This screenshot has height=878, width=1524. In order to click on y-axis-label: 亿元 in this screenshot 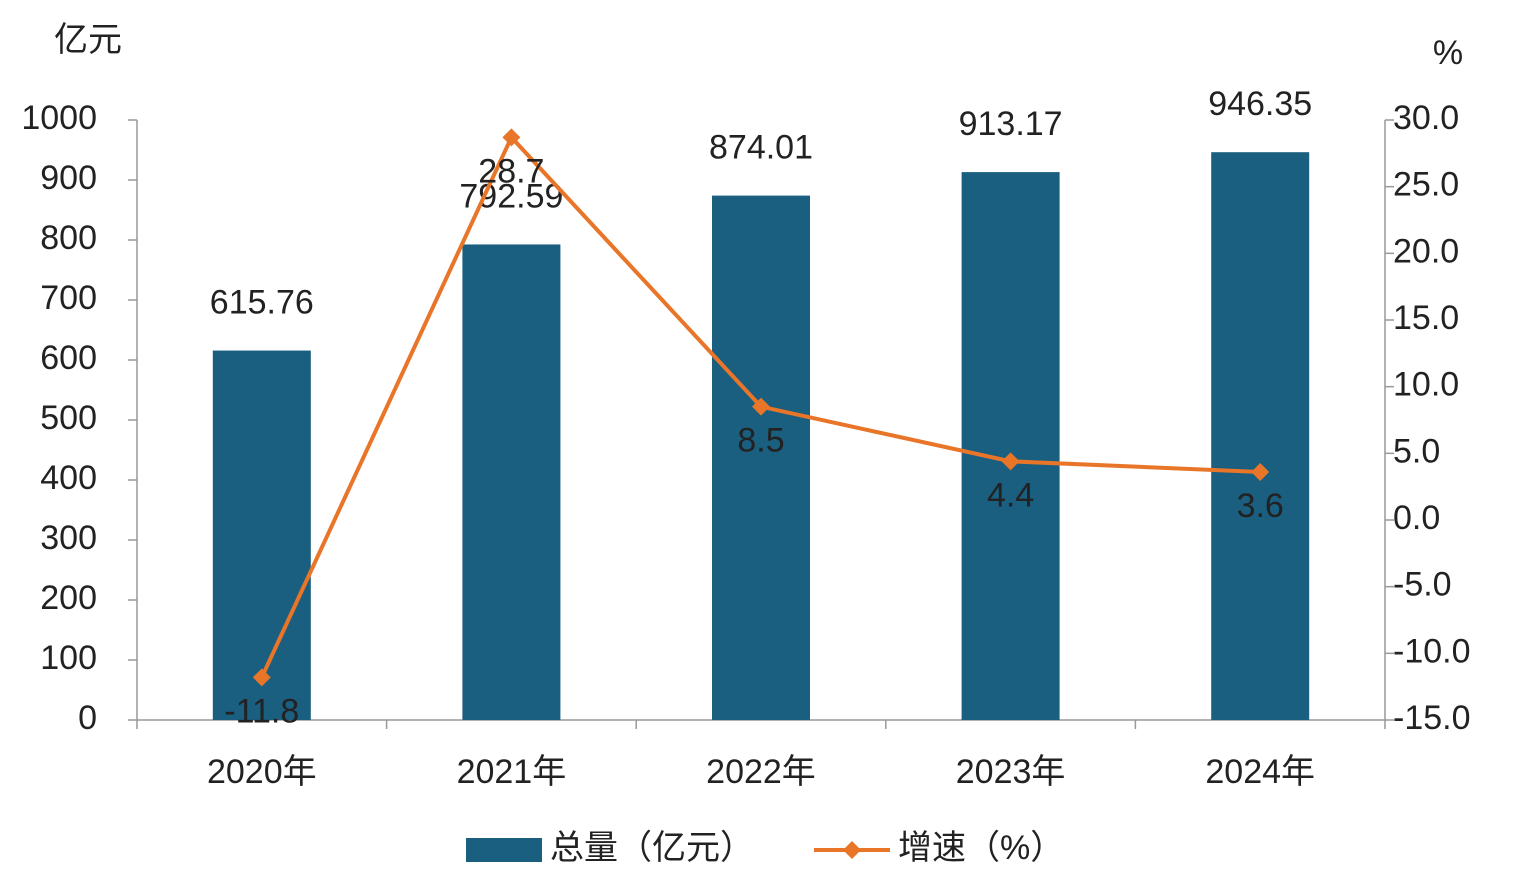, I will do `click(88, 40)`.